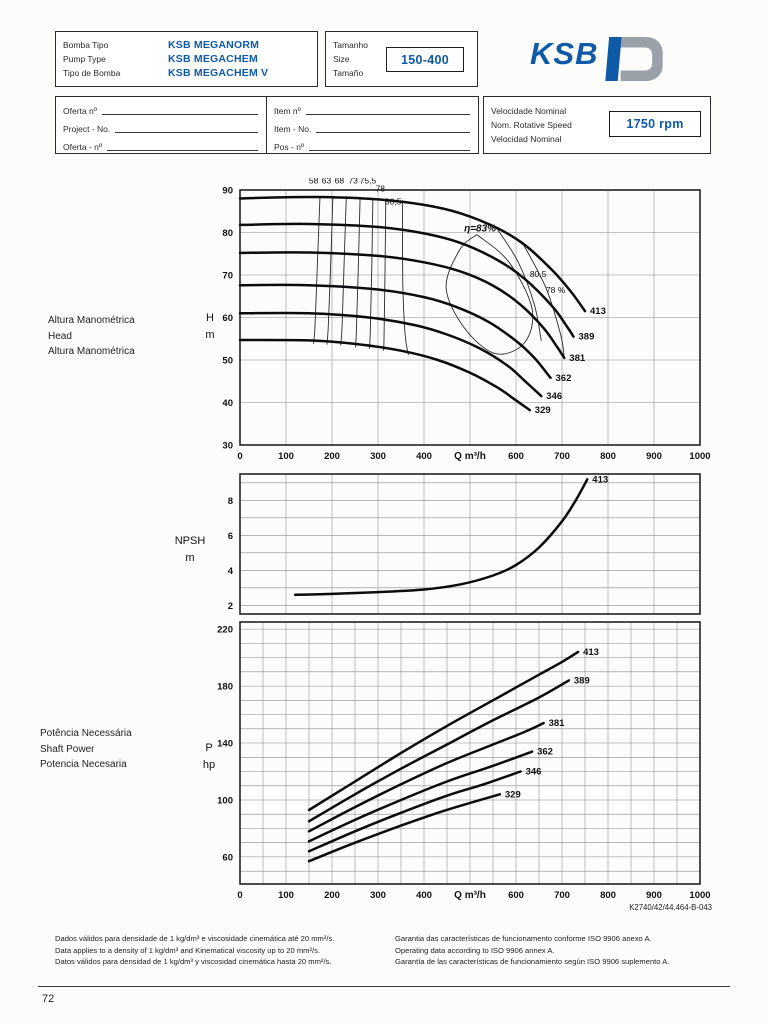 This screenshot has width=768, height=1024. I want to click on project-no-label-en: Project - No., so click(87, 129).